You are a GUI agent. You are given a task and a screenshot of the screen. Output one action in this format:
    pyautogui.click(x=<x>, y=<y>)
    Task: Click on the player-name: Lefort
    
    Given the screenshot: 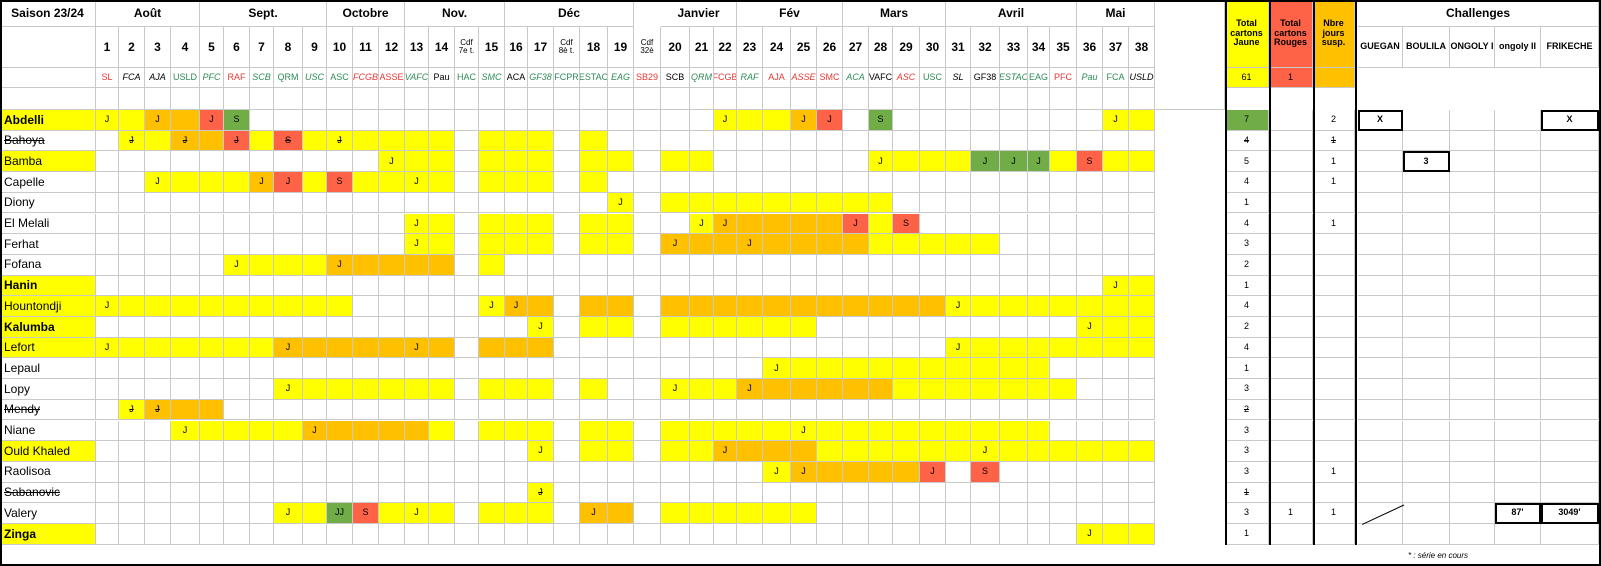 What is the action you would take?
    pyautogui.click(x=48, y=348)
    